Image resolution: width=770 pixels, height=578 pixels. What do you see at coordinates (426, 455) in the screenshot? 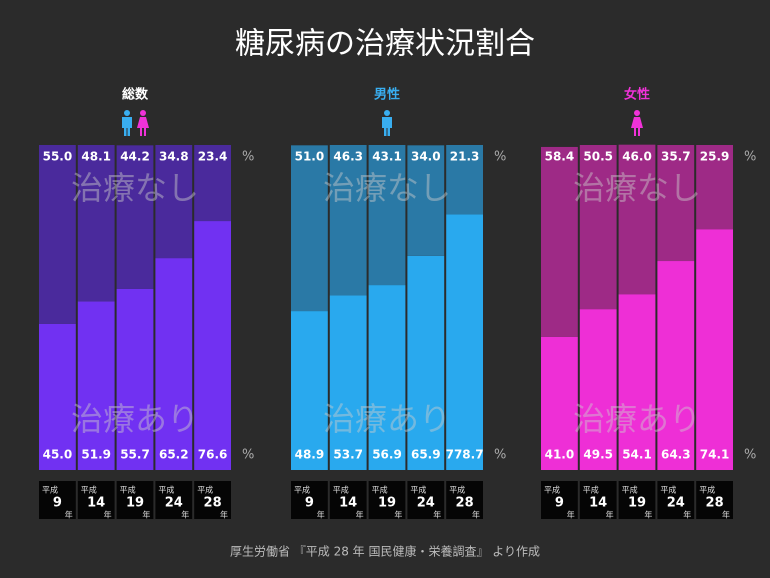
I see `value-label: 65.9` at bounding box center [426, 455].